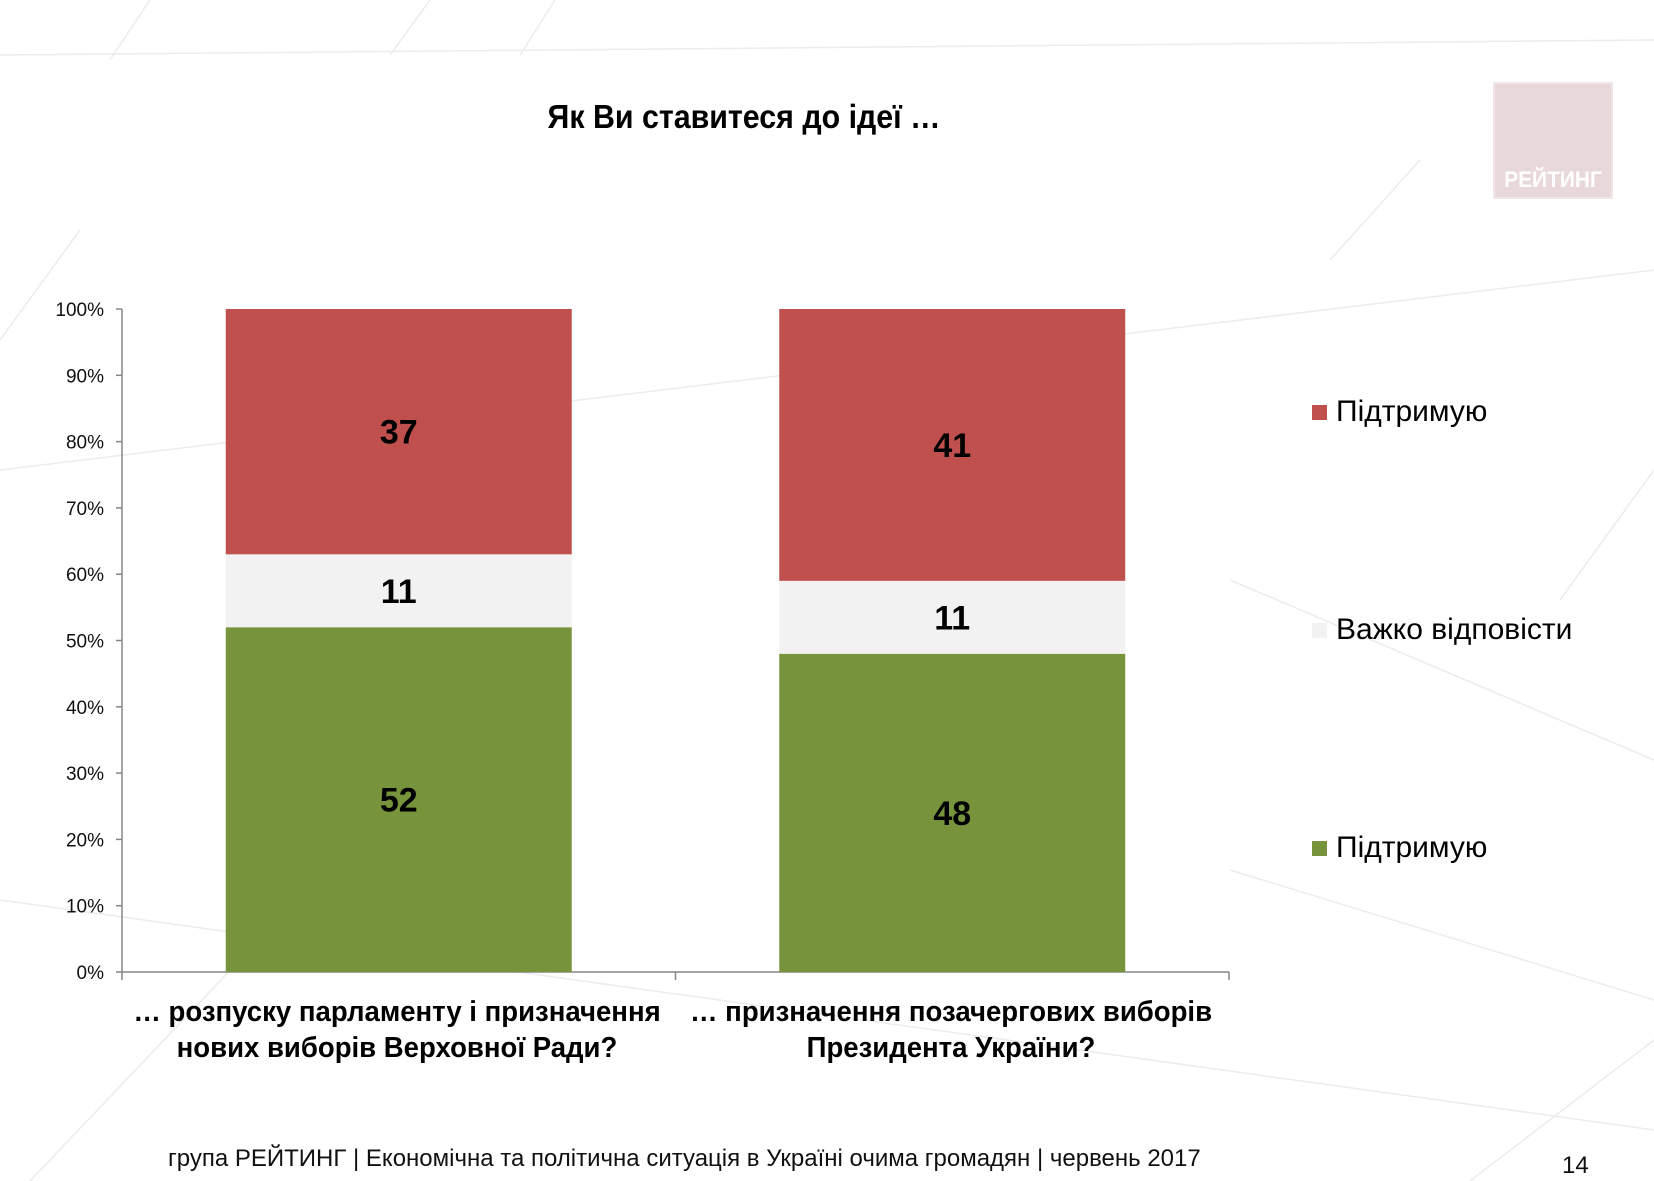 The width and height of the screenshot is (1654, 1181). What do you see at coordinates (951, 1012) in the screenshot?
I see `category-label-2-line-1: … призначення позачергових виборів` at bounding box center [951, 1012].